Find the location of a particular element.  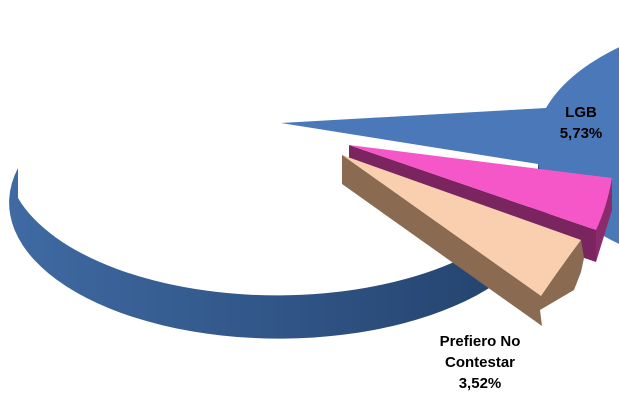

label-prefiero: Prefiero No Contestar 3,52% is located at coordinates (480, 362).